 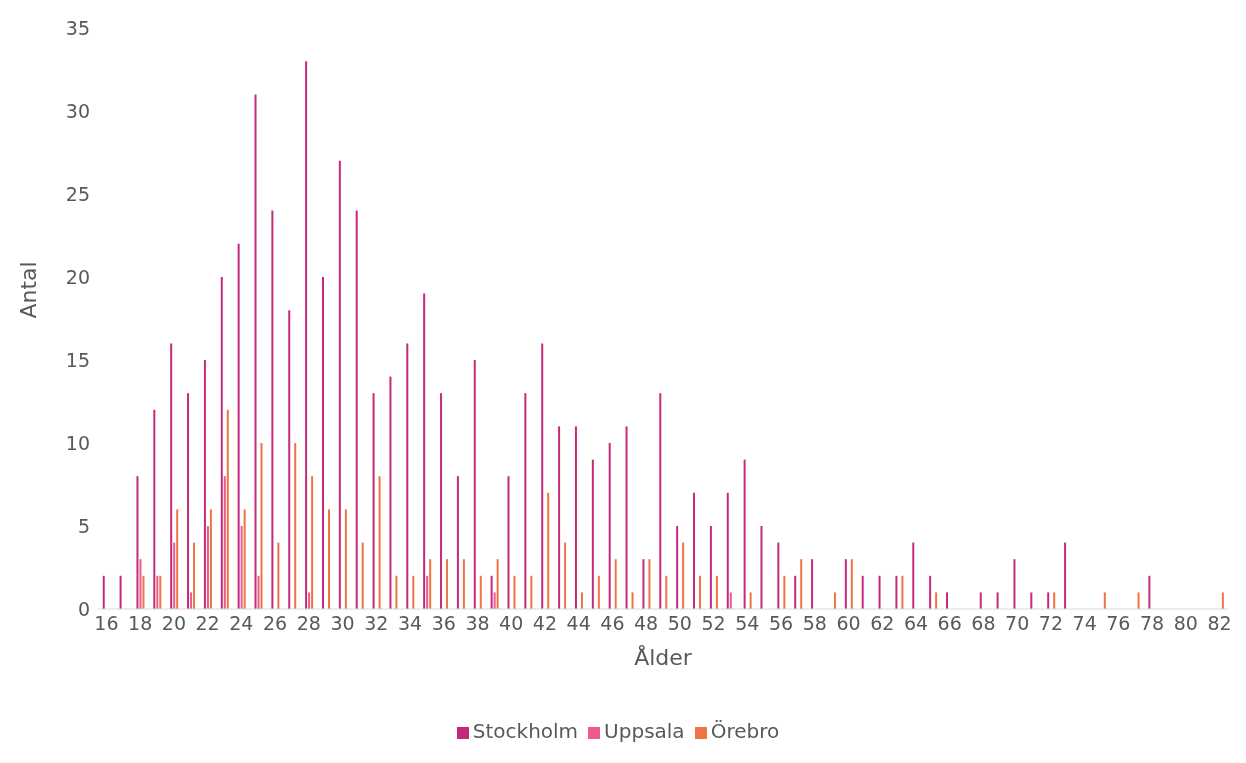 I want to click on x-tick-label: 64, so click(x=916, y=623).